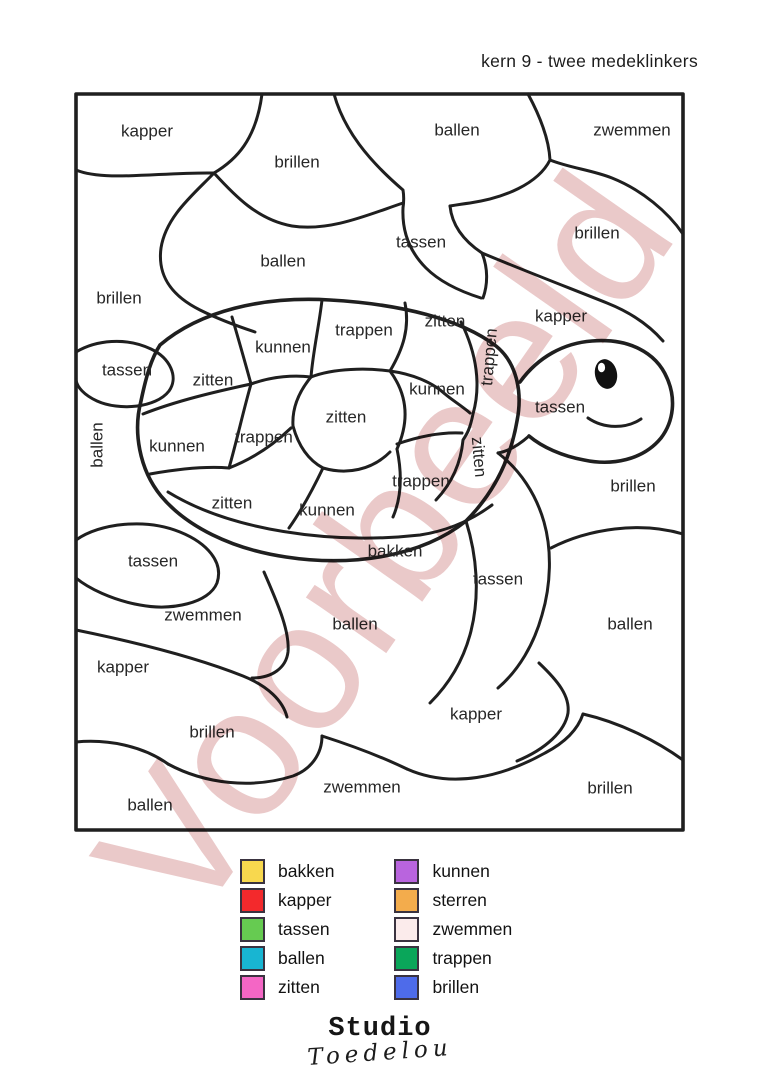 The height and width of the screenshot is (1079, 760). I want to click on legend-row: zwemmen, so click(453, 929).